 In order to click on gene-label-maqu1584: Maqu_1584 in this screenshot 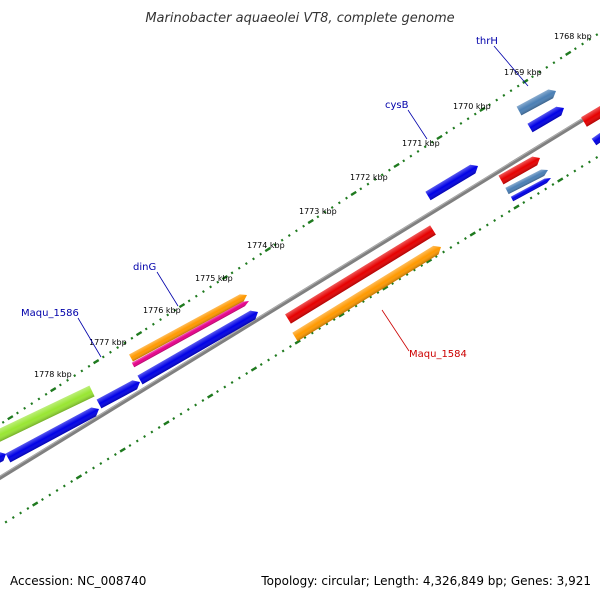, I will do `click(438, 354)`.